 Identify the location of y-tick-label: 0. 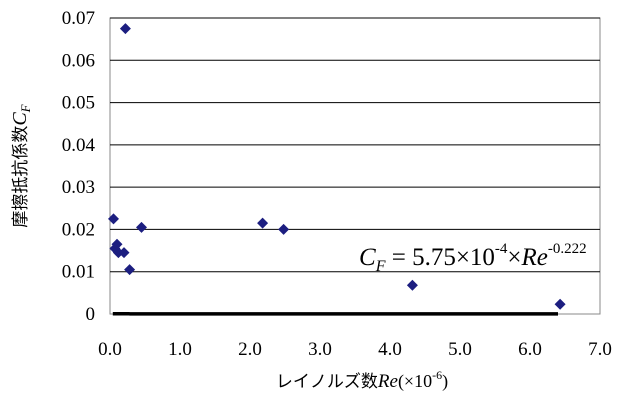
(91, 314).